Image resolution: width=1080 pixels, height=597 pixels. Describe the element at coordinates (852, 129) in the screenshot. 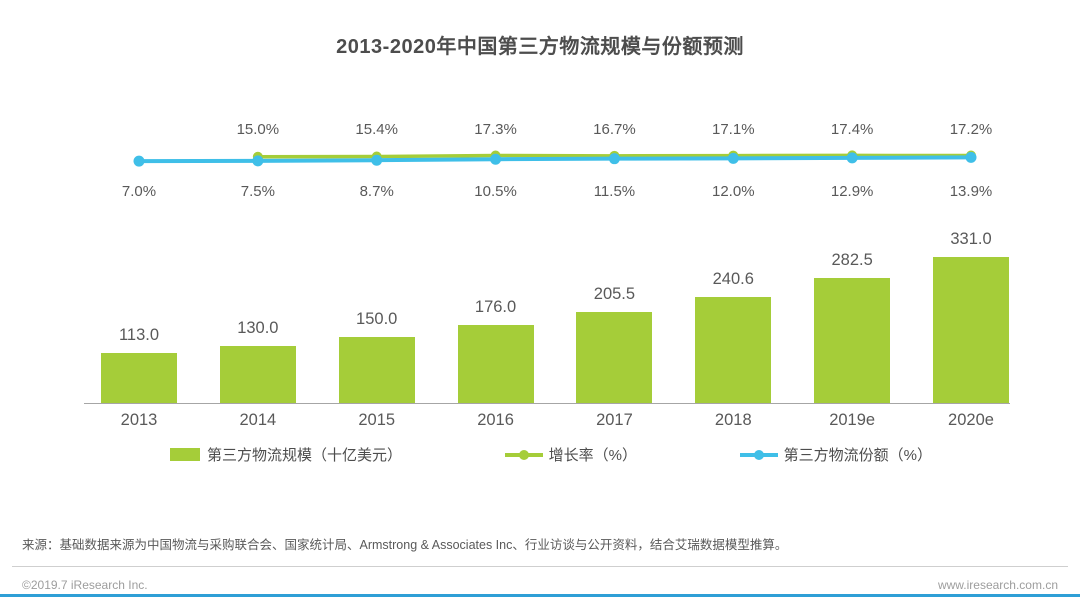

I see `growth-rate-label: 17.4%` at that location.